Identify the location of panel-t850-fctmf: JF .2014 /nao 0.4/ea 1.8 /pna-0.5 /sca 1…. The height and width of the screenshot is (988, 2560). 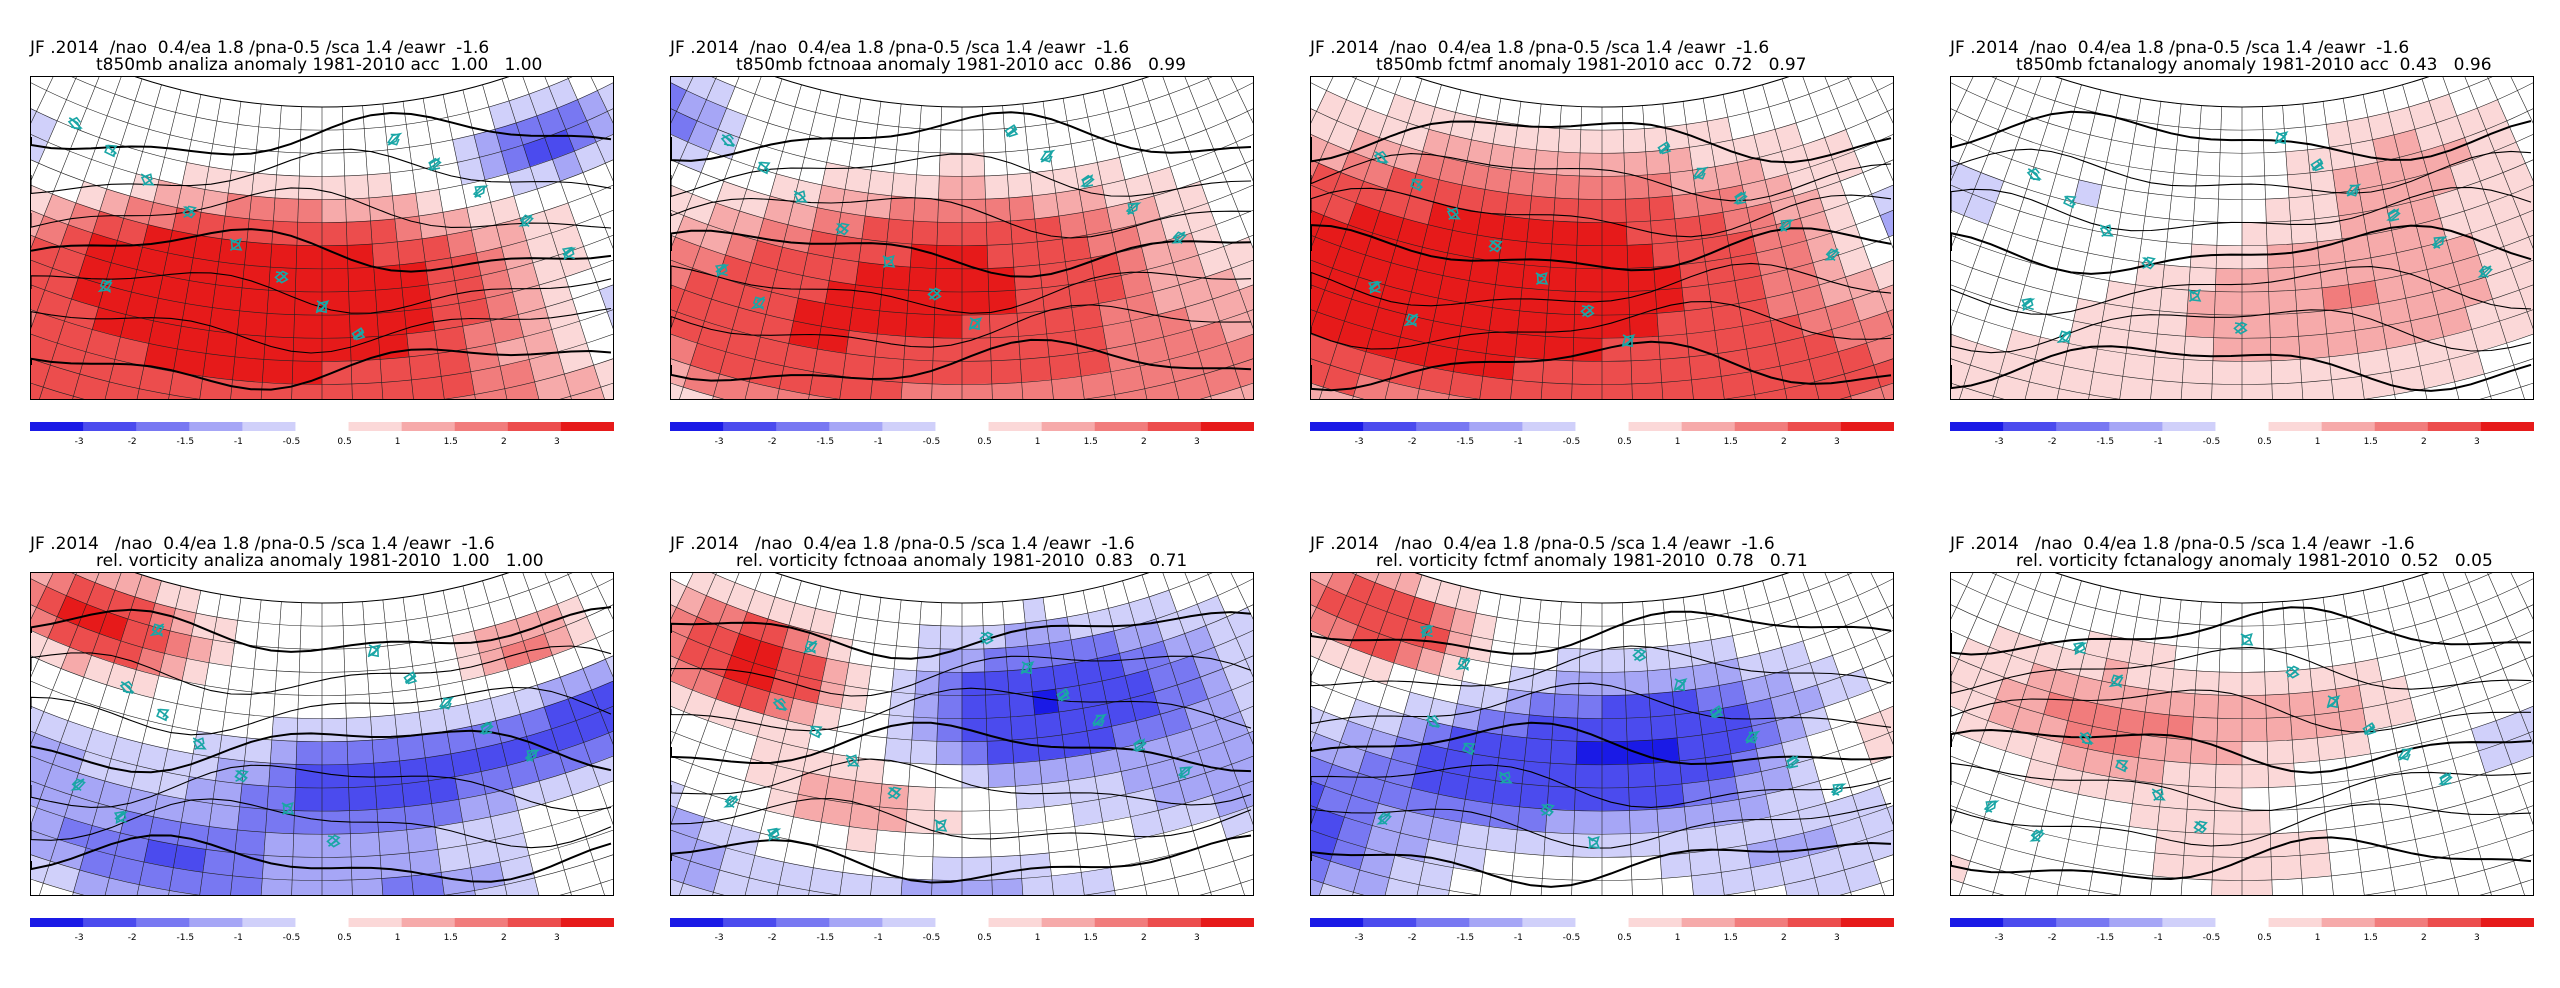
(1600, 265).